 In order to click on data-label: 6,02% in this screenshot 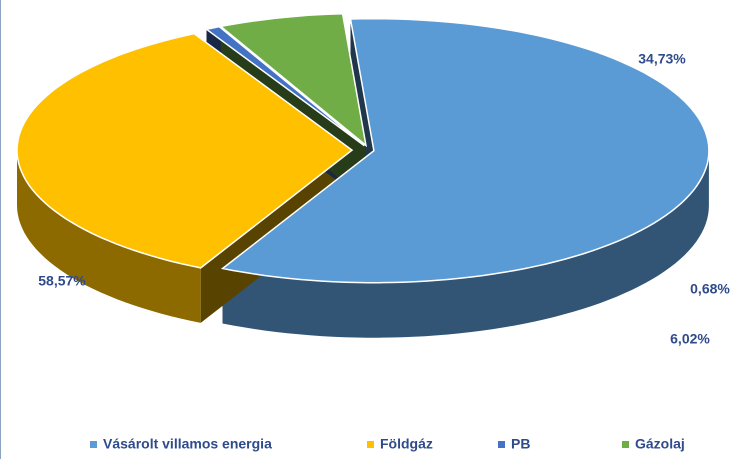, I will do `click(690, 339)`.